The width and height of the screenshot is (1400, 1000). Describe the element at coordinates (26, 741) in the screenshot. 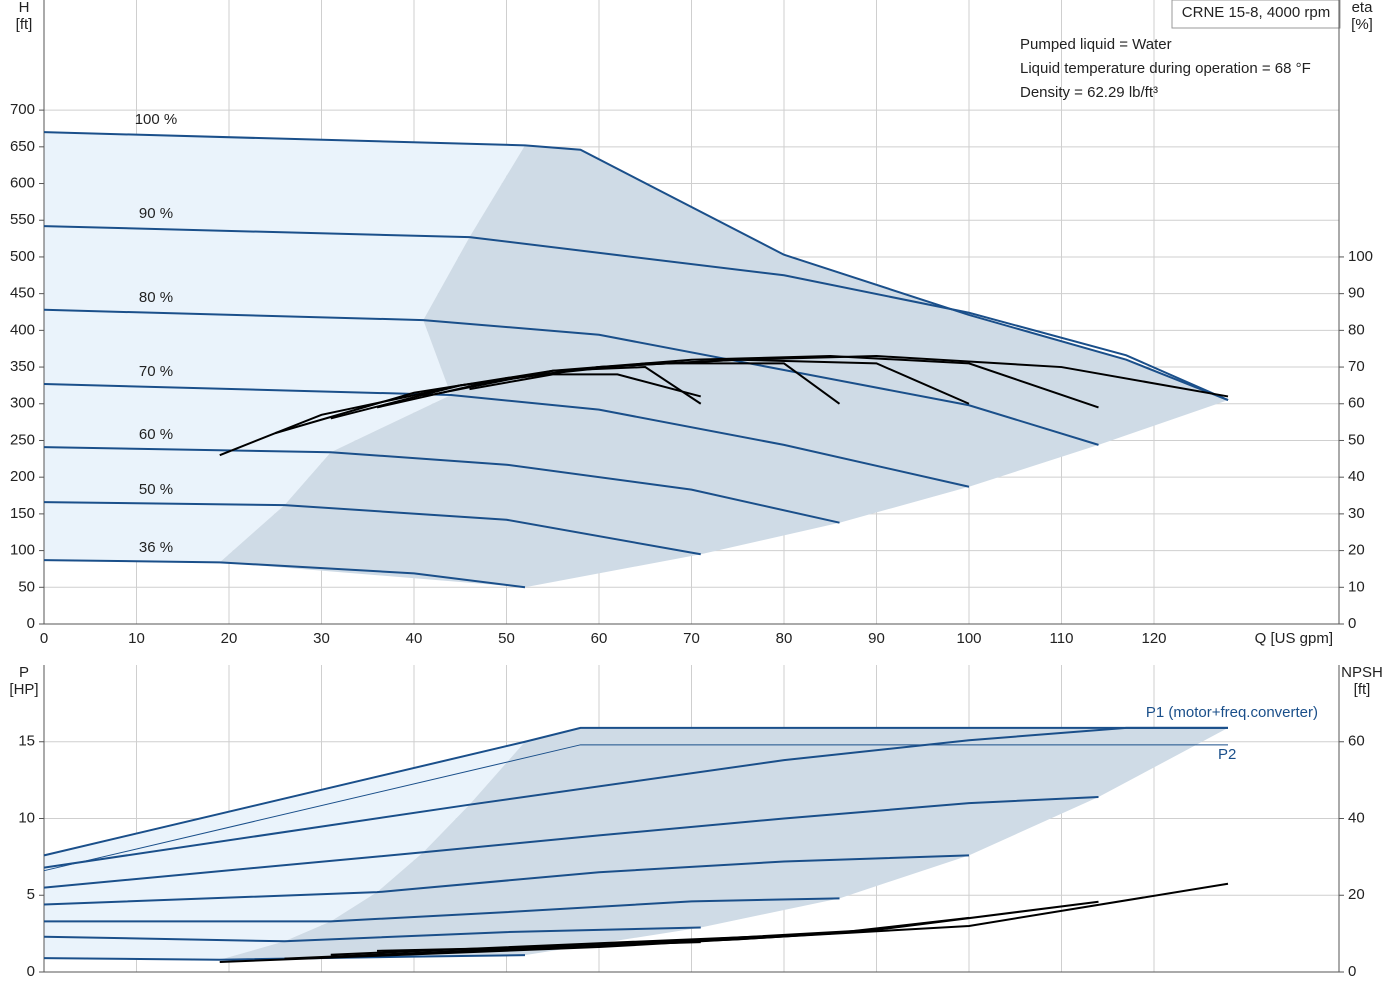

I see `y-tick-label: 15` at that location.